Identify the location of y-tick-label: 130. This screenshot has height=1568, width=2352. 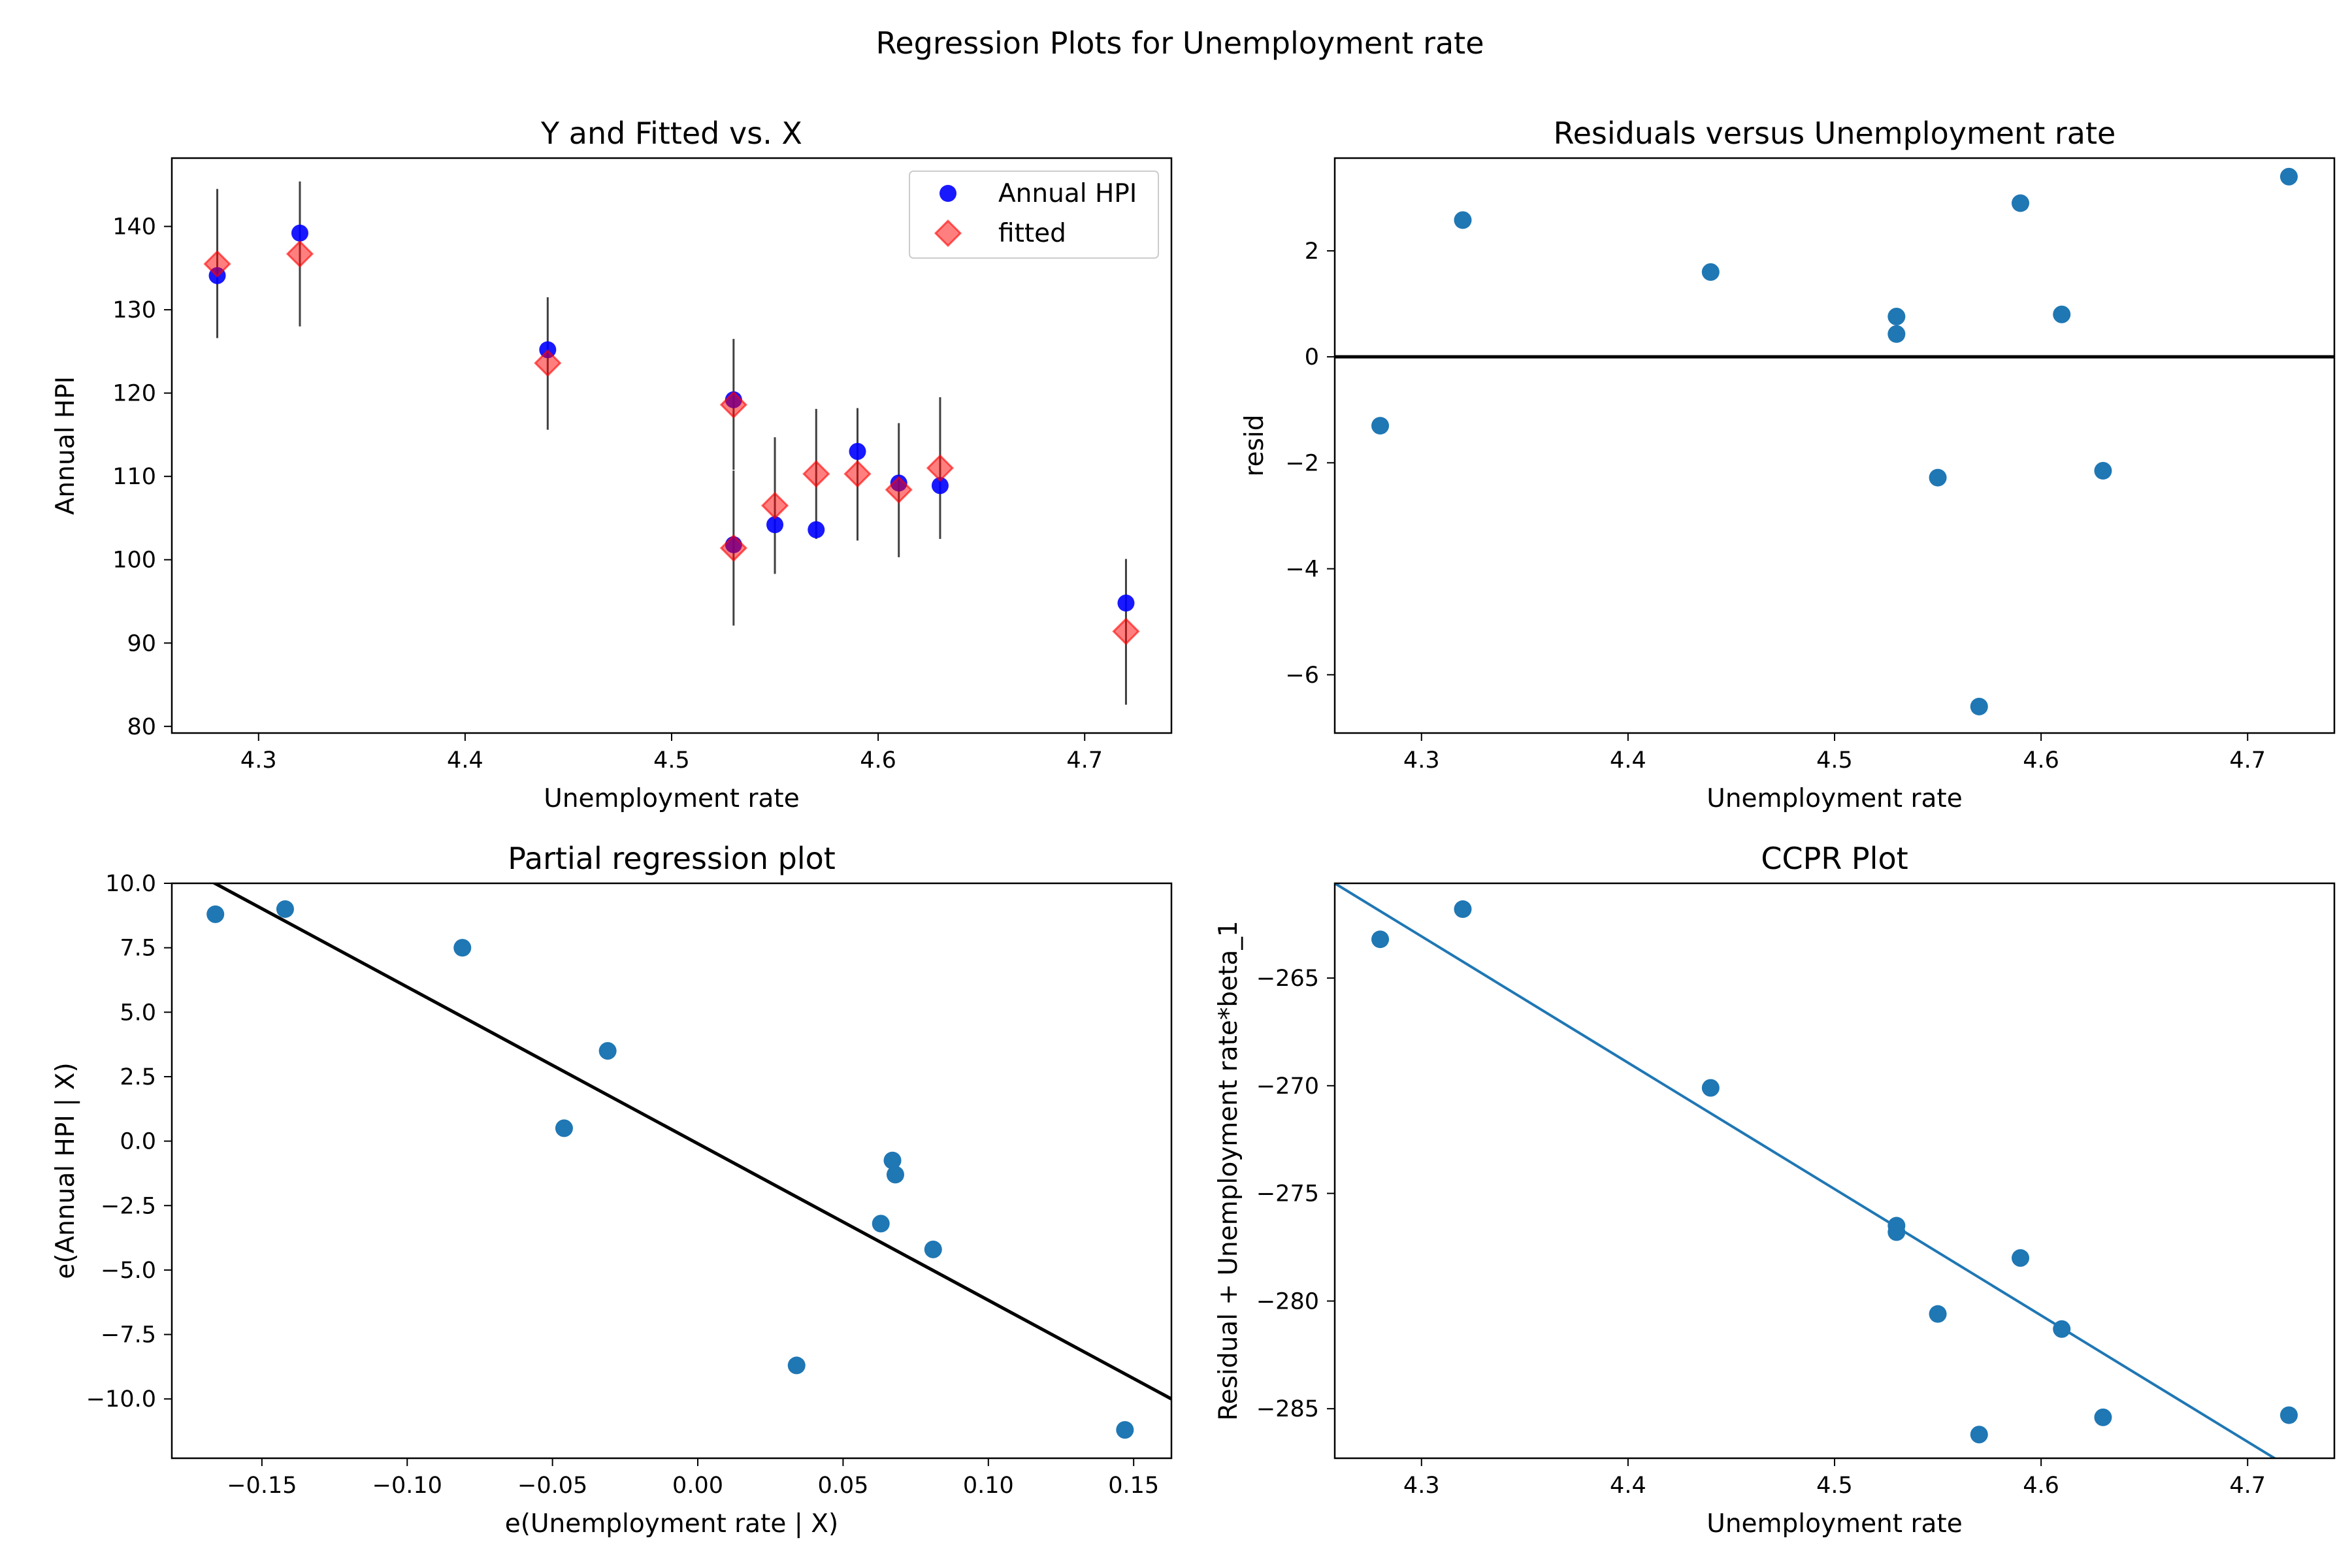
(134, 310).